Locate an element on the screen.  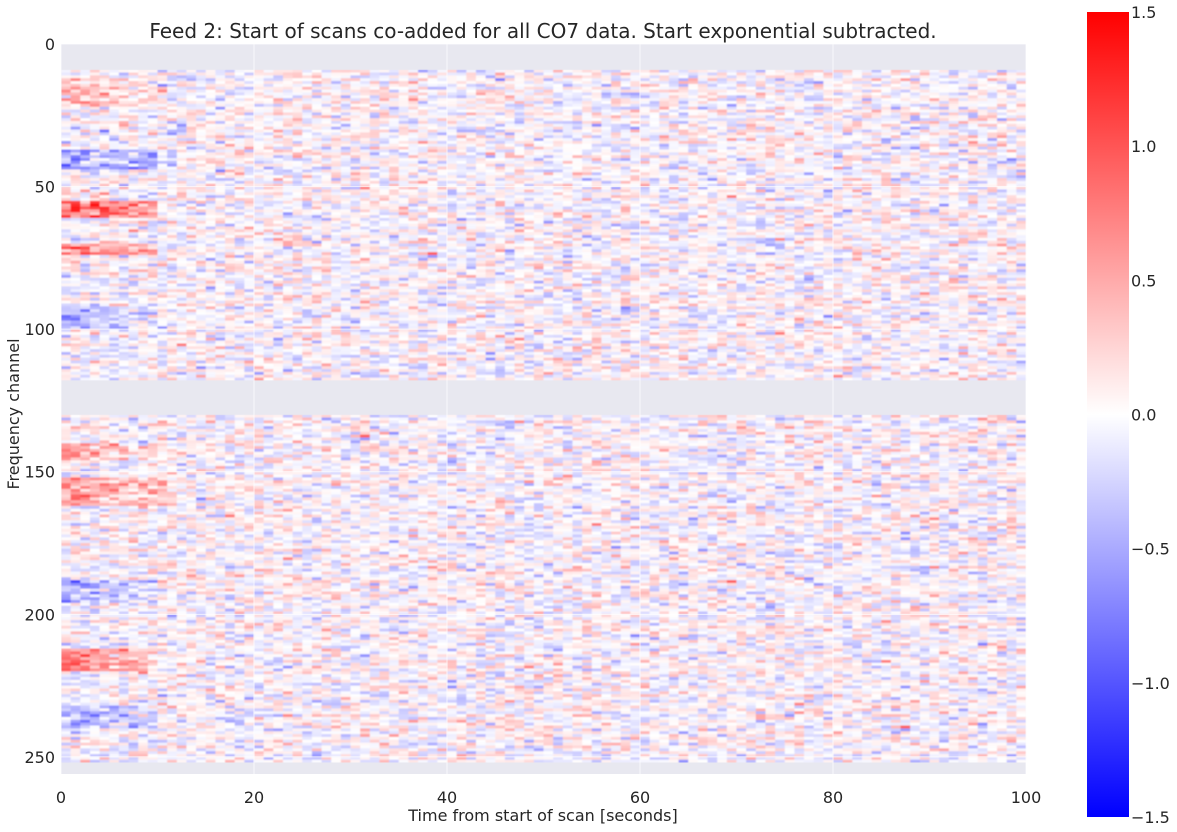
x-tick-label: 80 is located at coordinates (833, 797).